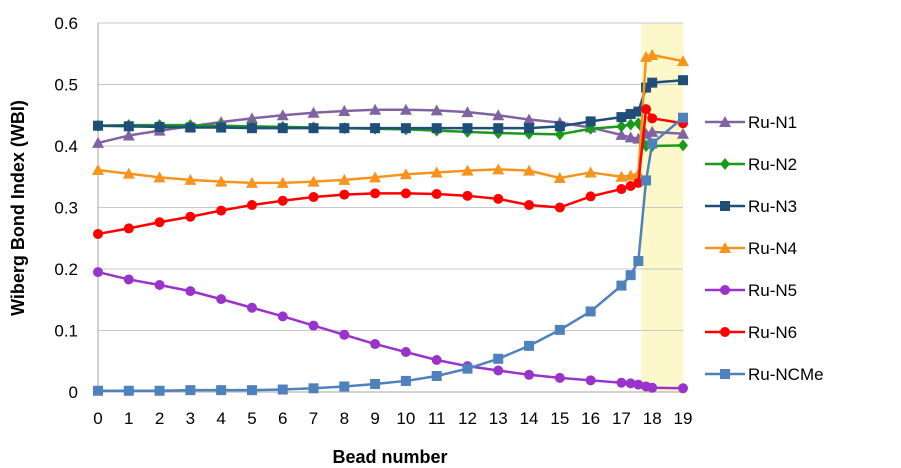  What do you see at coordinates (437, 418) in the screenshot?
I see `x-tick-label: 11` at bounding box center [437, 418].